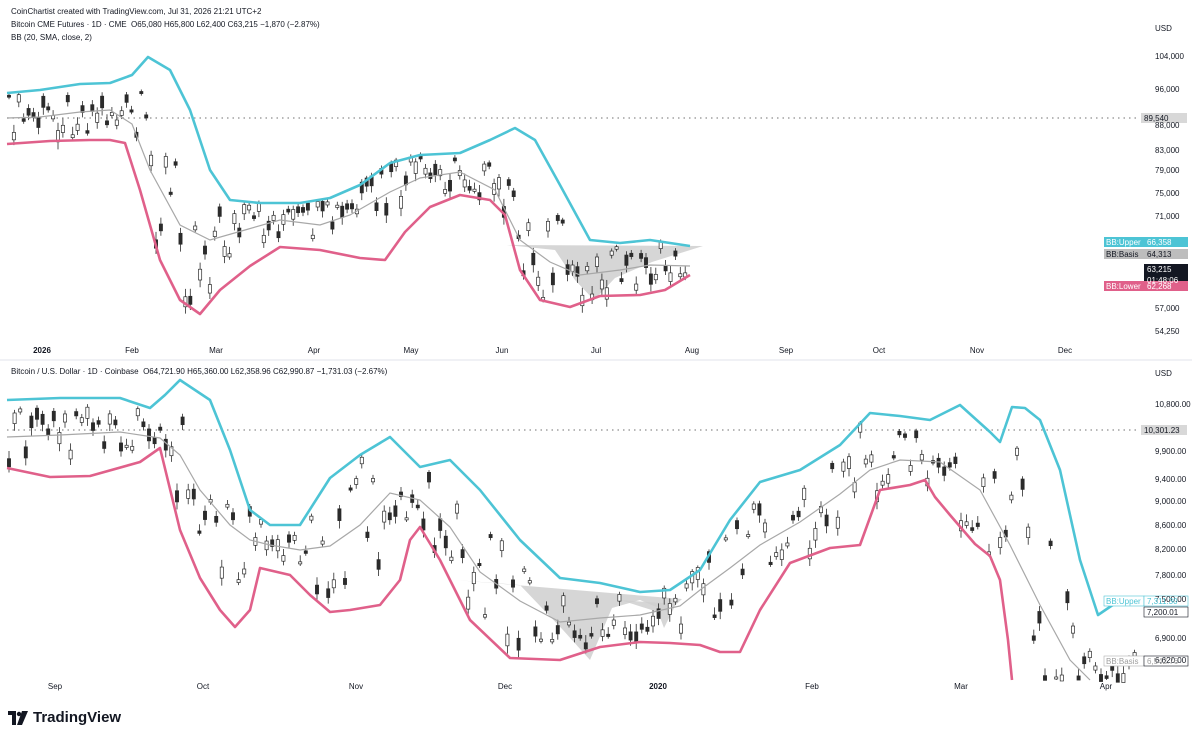 This screenshot has width=1200, height=738. What do you see at coordinates (18, 717) in the screenshot?
I see `tradingview-logo-icon` at bounding box center [18, 717].